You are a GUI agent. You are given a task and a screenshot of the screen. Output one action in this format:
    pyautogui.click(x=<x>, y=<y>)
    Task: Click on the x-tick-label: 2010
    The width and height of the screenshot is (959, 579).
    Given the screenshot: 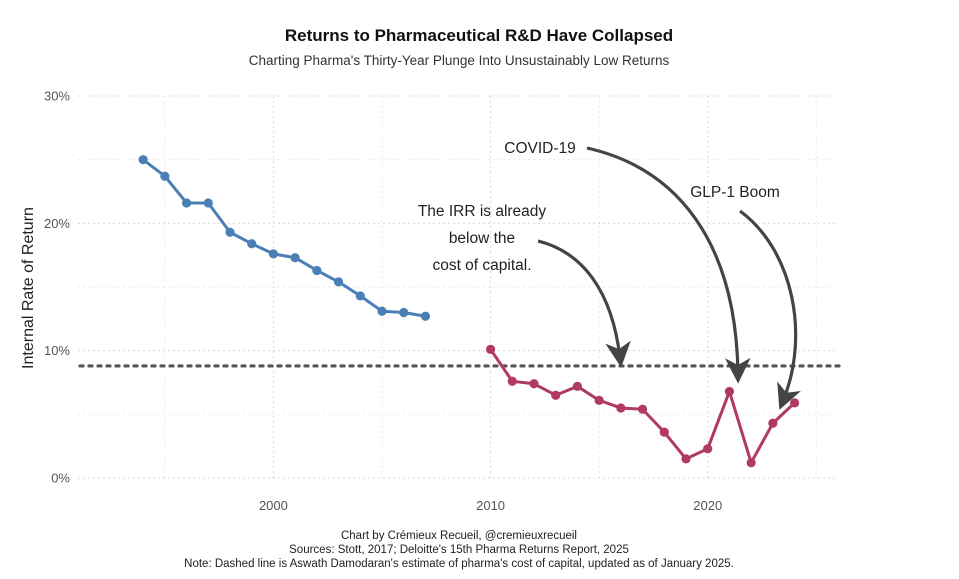 What is the action you would take?
    pyautogui.click(x=490, y=505)
    